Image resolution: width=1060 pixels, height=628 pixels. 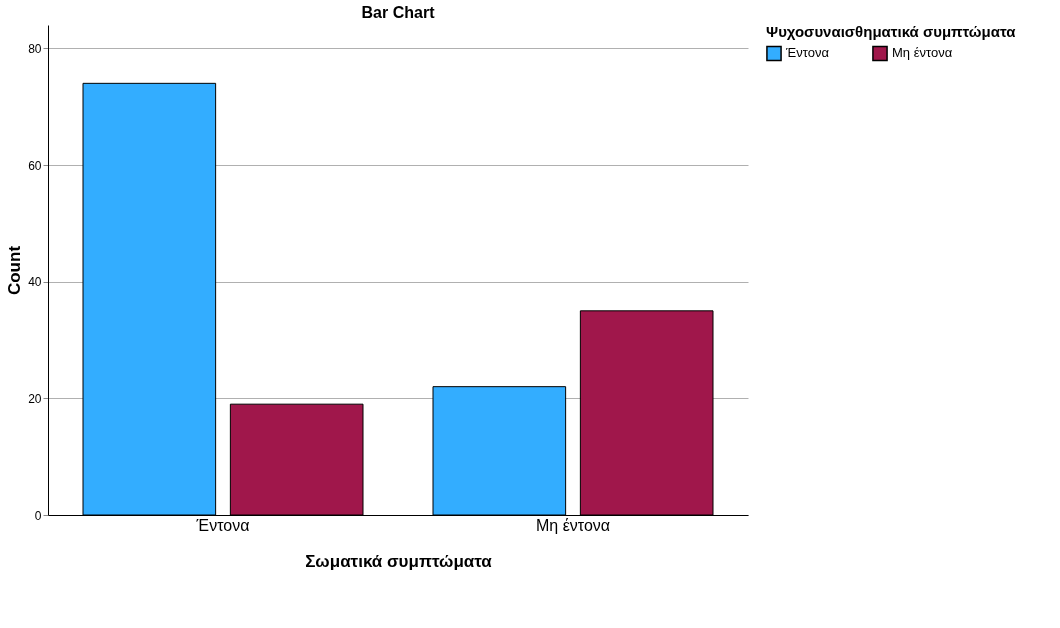 What do you see at coordinates (891, 31) in the screenshot?
I see `legend-title: Ψυχοσυναισθηματικά συμπτώματα` at bounding box center [891, 31].